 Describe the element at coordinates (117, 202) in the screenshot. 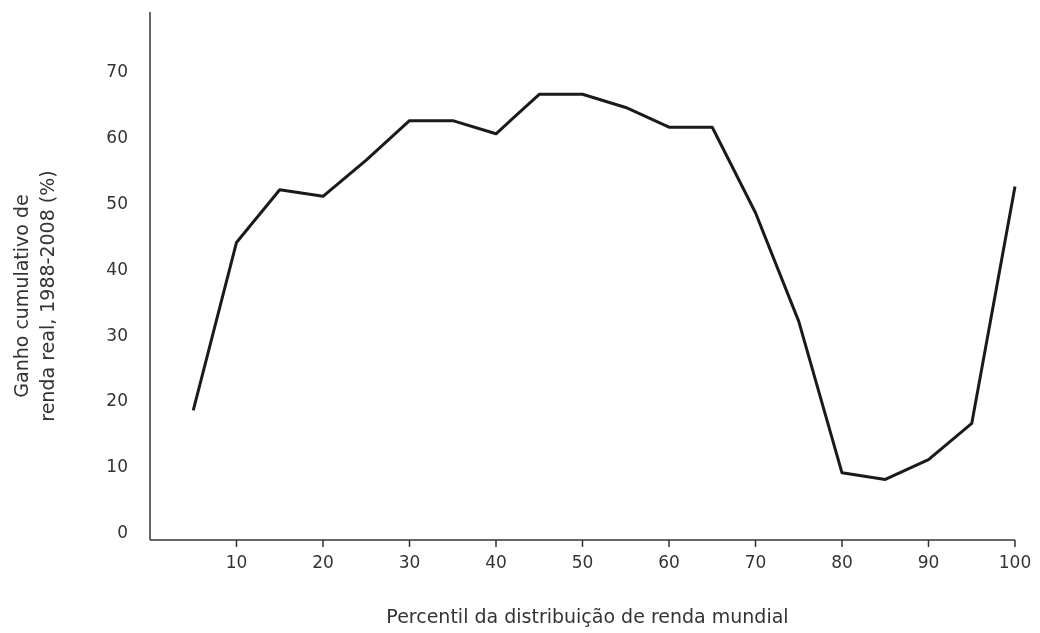

I see `y-tick-label: 50` at that location.